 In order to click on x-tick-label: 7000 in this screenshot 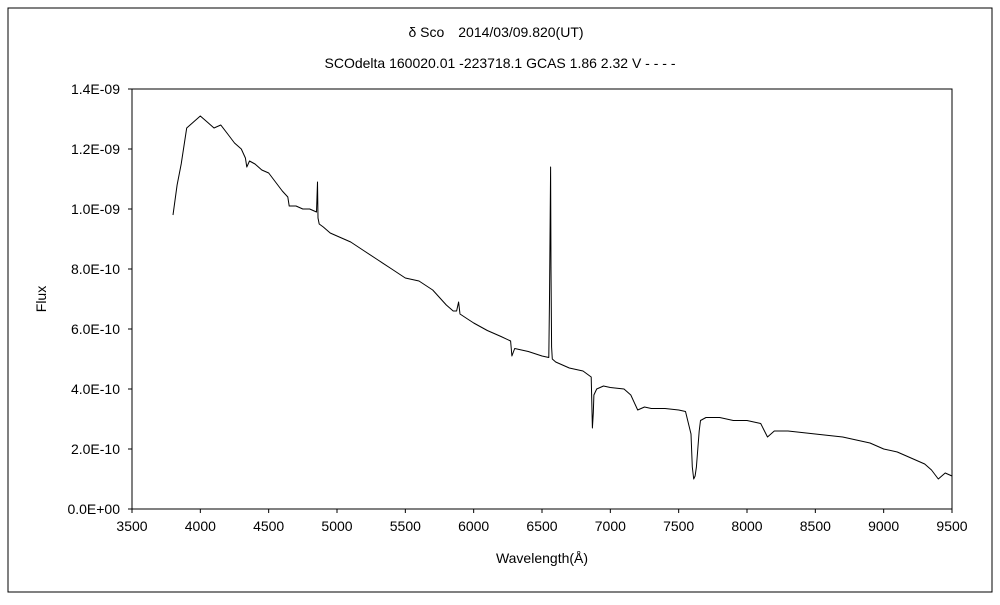, I will do `click(610, 526)`.